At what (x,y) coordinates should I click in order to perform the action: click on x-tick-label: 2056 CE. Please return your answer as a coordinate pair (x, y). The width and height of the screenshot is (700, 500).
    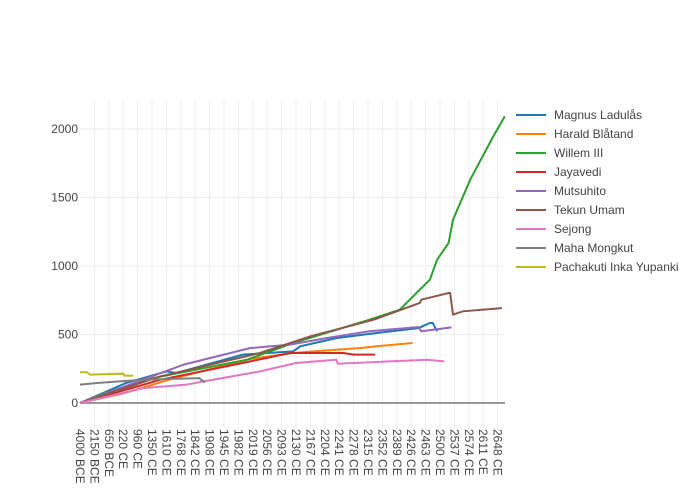
    Looking at the image, I should click on (267, 452).